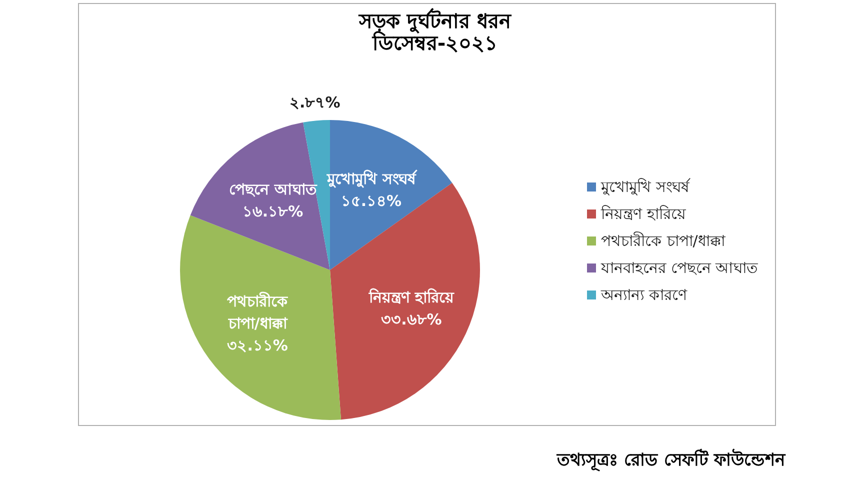 The width and height of the screenshot is (857, 482). I want to click on data-label: পেছনে আঘাত ১৬.১৮%, so click(273, 200).